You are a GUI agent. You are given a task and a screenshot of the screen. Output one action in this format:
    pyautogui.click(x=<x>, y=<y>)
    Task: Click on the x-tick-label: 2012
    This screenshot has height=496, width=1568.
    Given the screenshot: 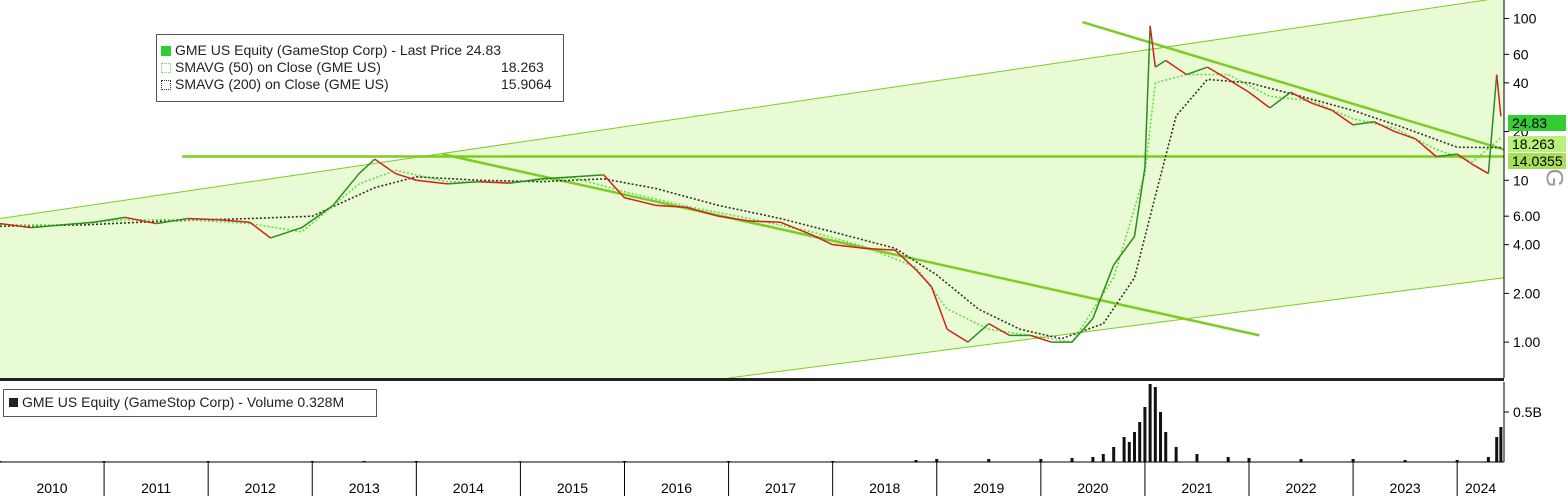 What is the action you would take?
    pyautogui.click(x=260, y=488)
    